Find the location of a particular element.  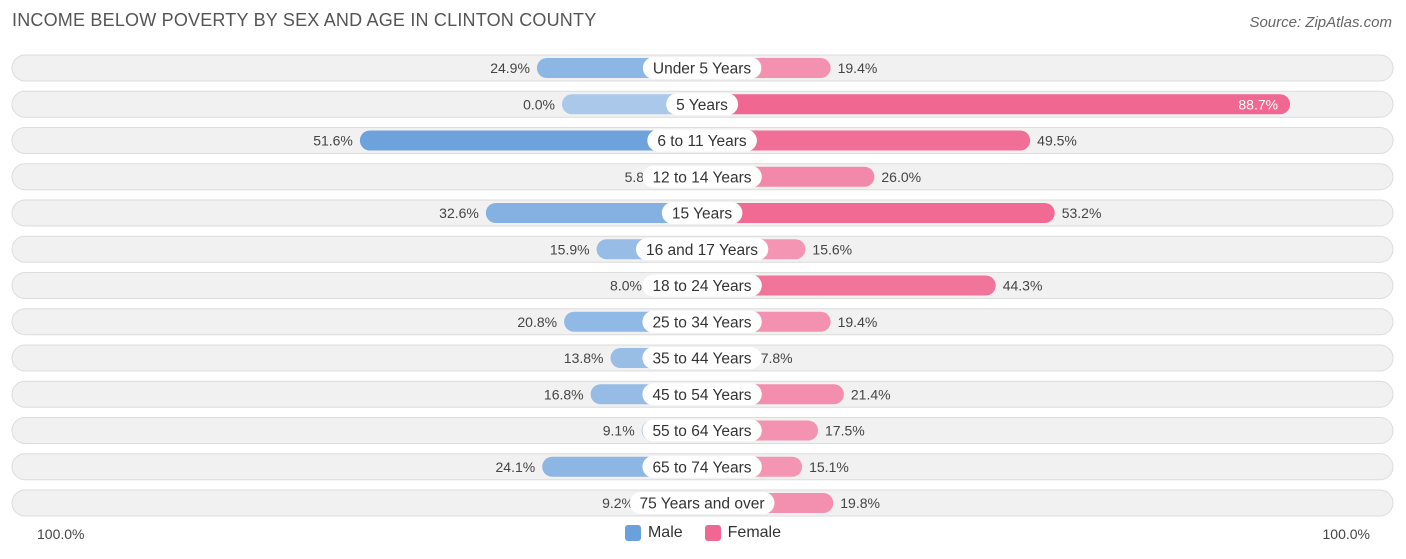

category-label: 12 to 14 Years is located at coordinates (701, 177).